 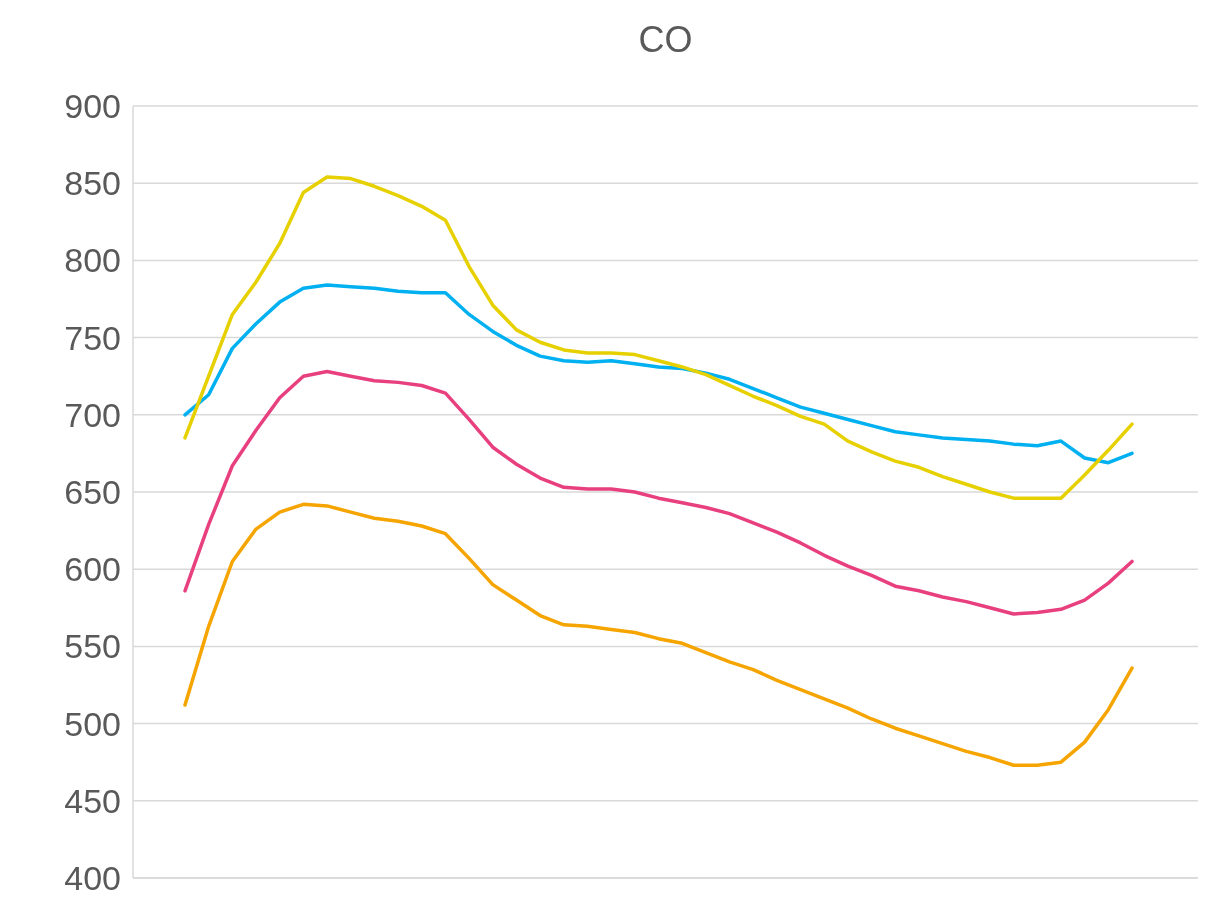 I want to click on y-tick-label: 550, so click(x=92, y=646).